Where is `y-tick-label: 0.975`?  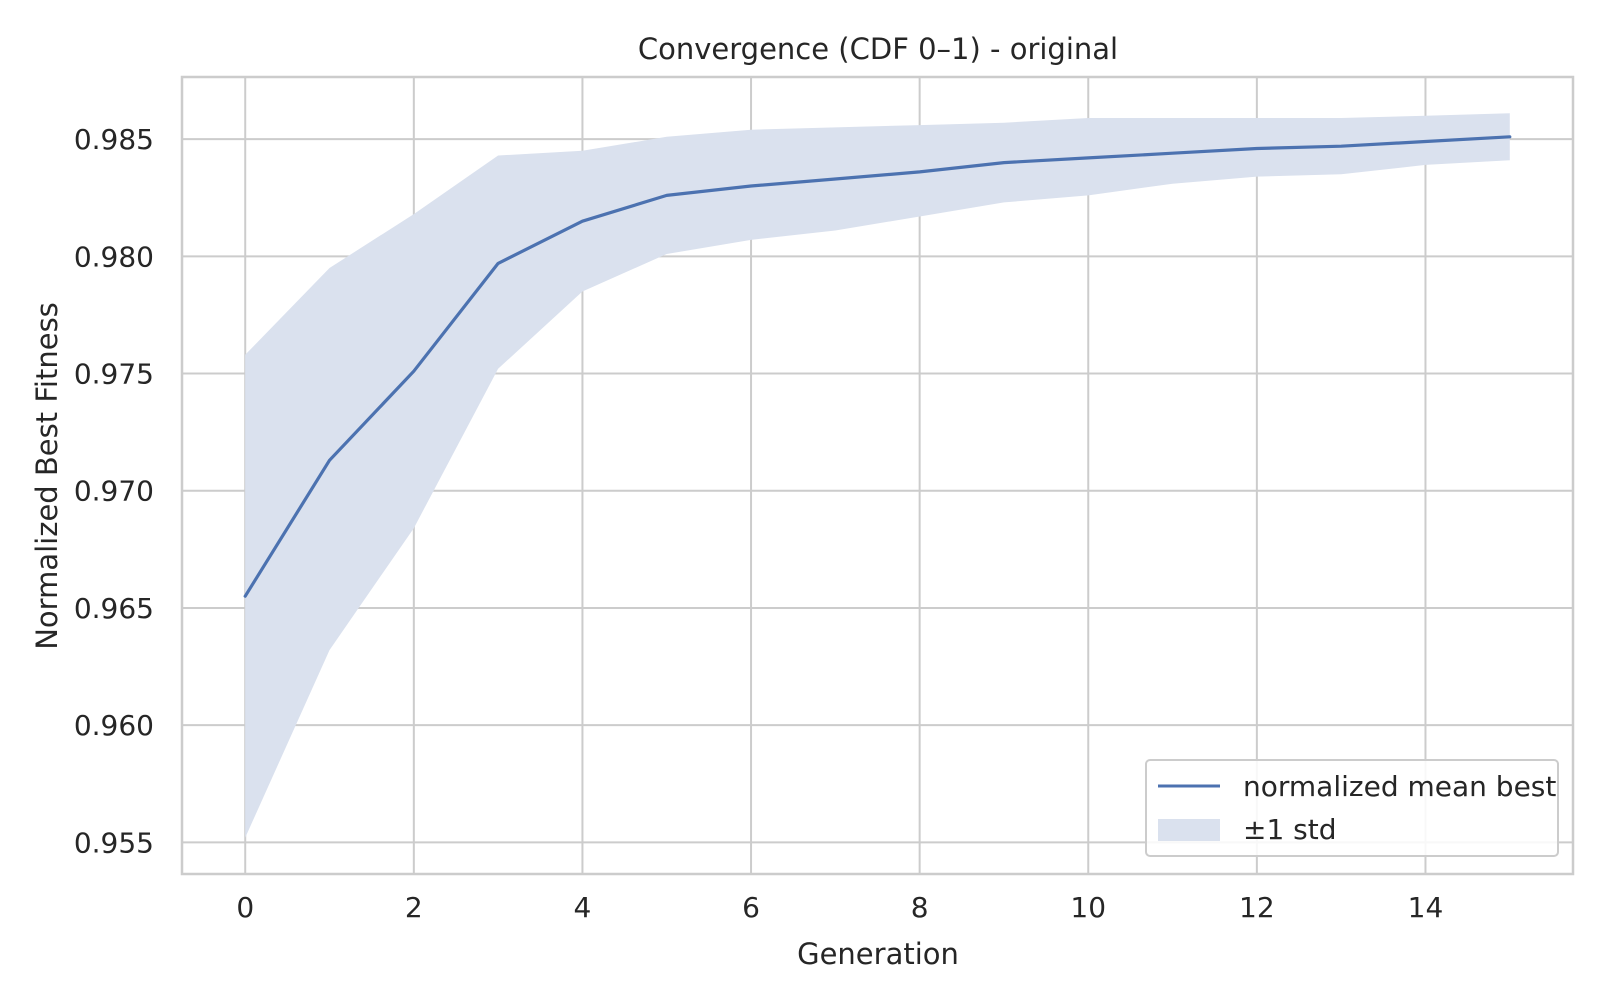 y-tick-label: 0.975 is located at coordinates (114, 374).